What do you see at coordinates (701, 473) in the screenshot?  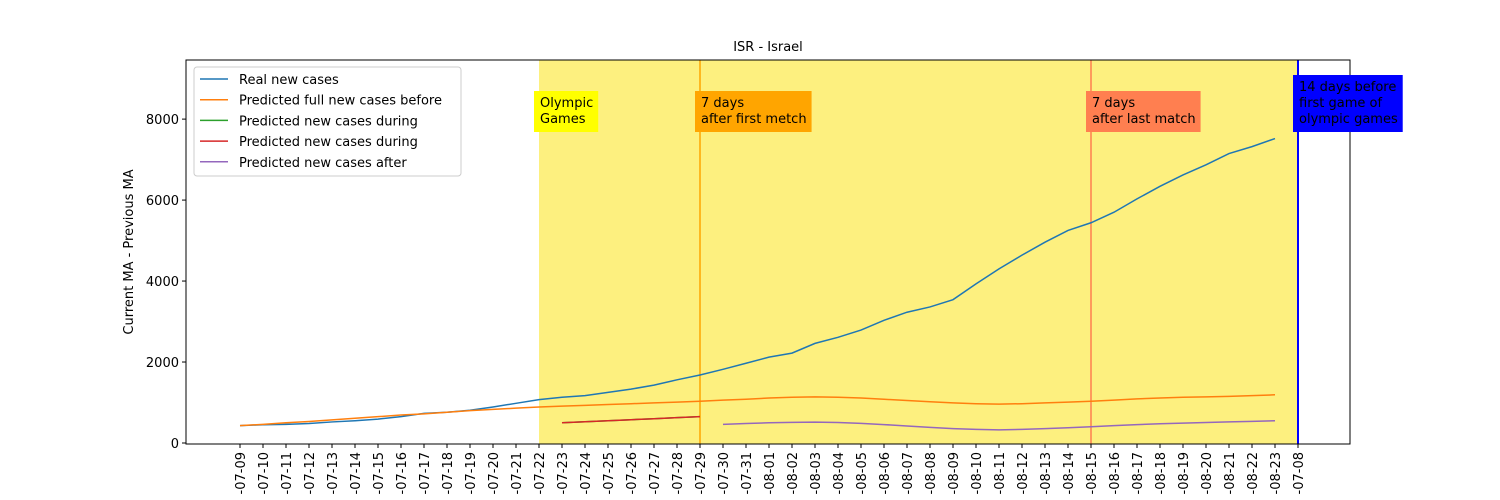 I see `x-tick-label: -07-29` at bounding box center [701, 473].